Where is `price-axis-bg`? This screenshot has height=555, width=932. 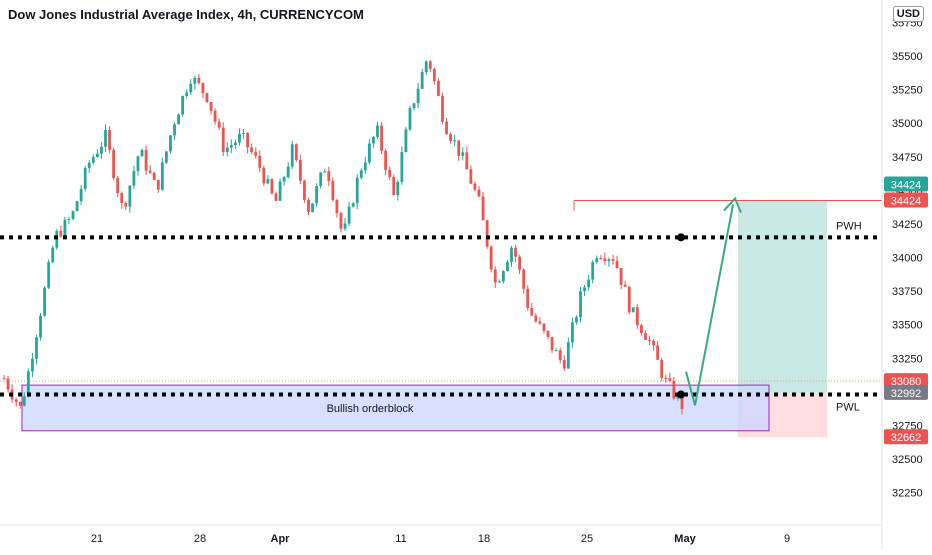
price-axis-bg is located at coordinates (907, 275).